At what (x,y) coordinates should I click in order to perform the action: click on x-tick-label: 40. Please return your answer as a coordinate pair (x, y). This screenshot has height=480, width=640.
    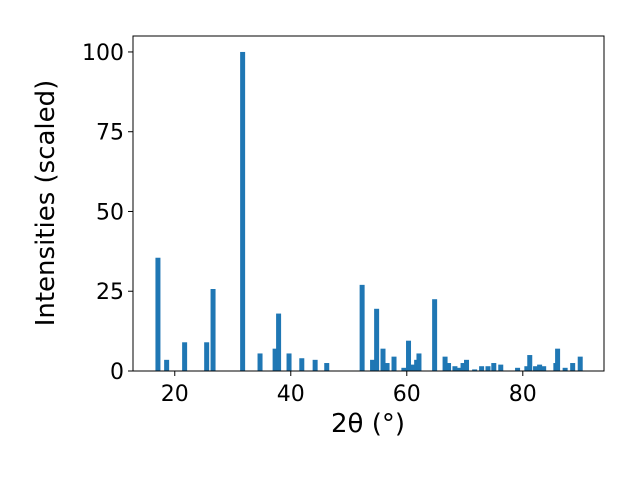
    Looking at the image, I should click on (291, 394).